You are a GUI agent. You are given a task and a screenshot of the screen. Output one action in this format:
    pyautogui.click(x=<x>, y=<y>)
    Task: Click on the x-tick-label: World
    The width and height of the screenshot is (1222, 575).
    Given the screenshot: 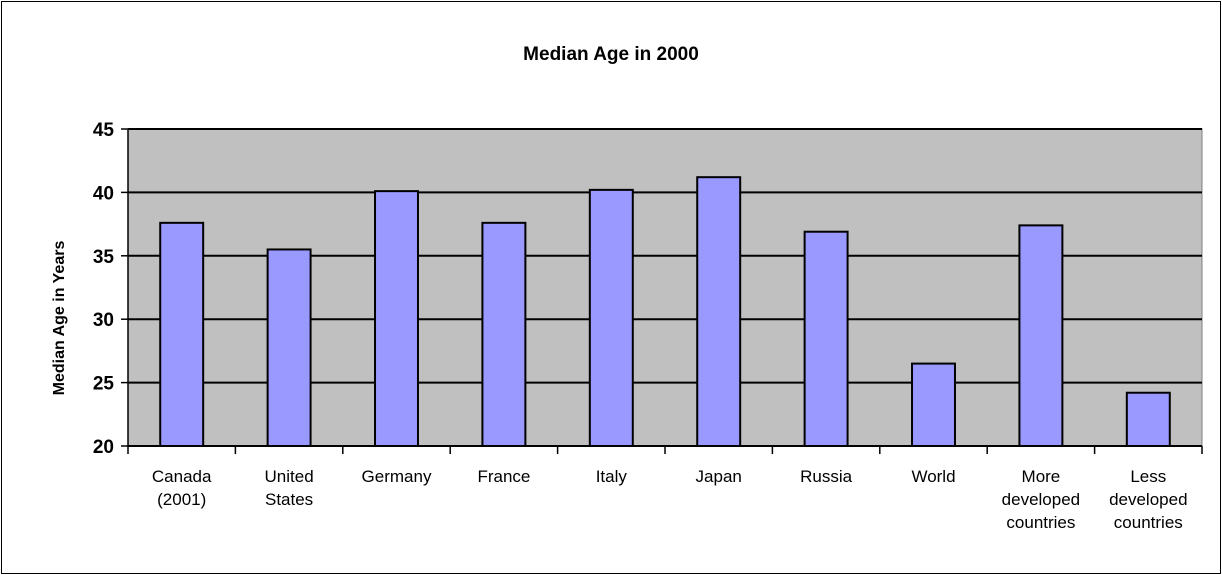 What is the action you would take?
    pyautogui.click(x=933, y=476)
    